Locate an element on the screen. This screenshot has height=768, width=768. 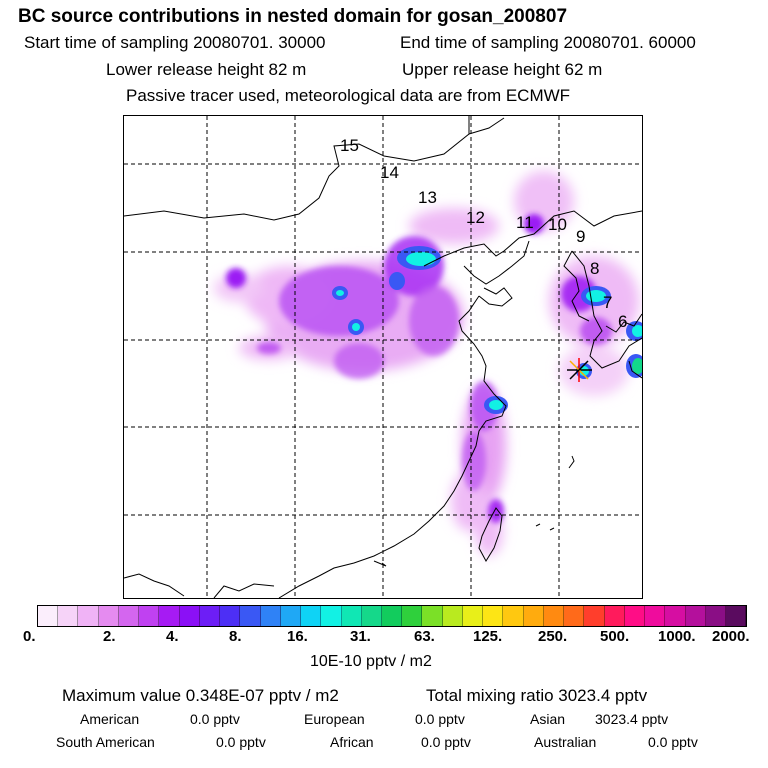
day-marker: 15 is located at coordinates (349, 145).